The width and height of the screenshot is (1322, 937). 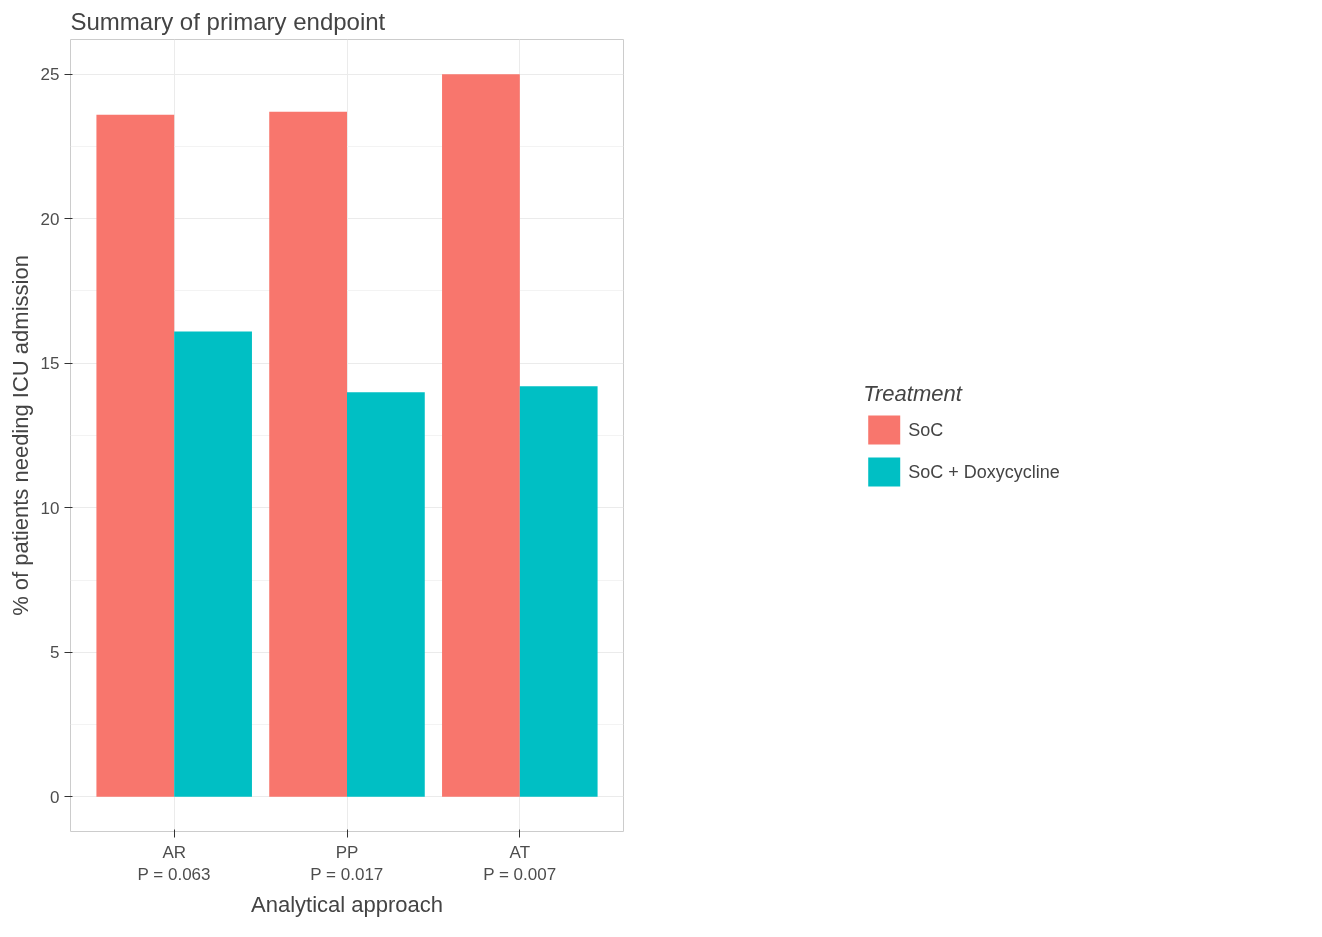 What do you see at coordinates (55, 797) in the screenshot?
I see `y-tick-label: 0` at bounding box center [55, 797].